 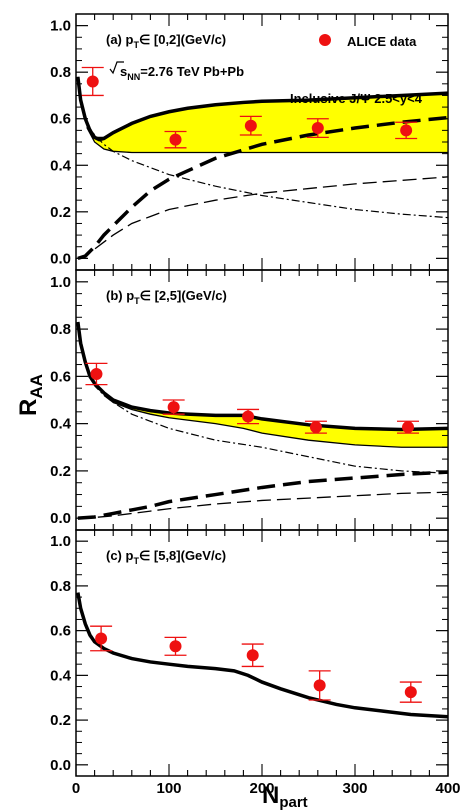 I want to click on x-axis-title: Npart, so click(x=285, y=796).